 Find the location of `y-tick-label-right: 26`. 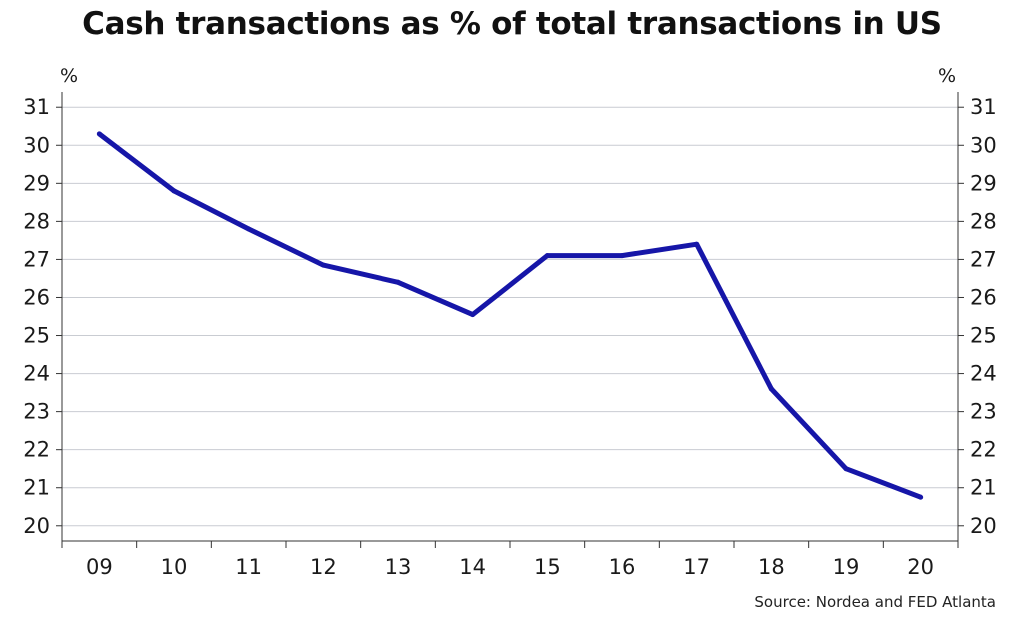

y-tick-label-right: 26 is located at coordinates (983, 297).